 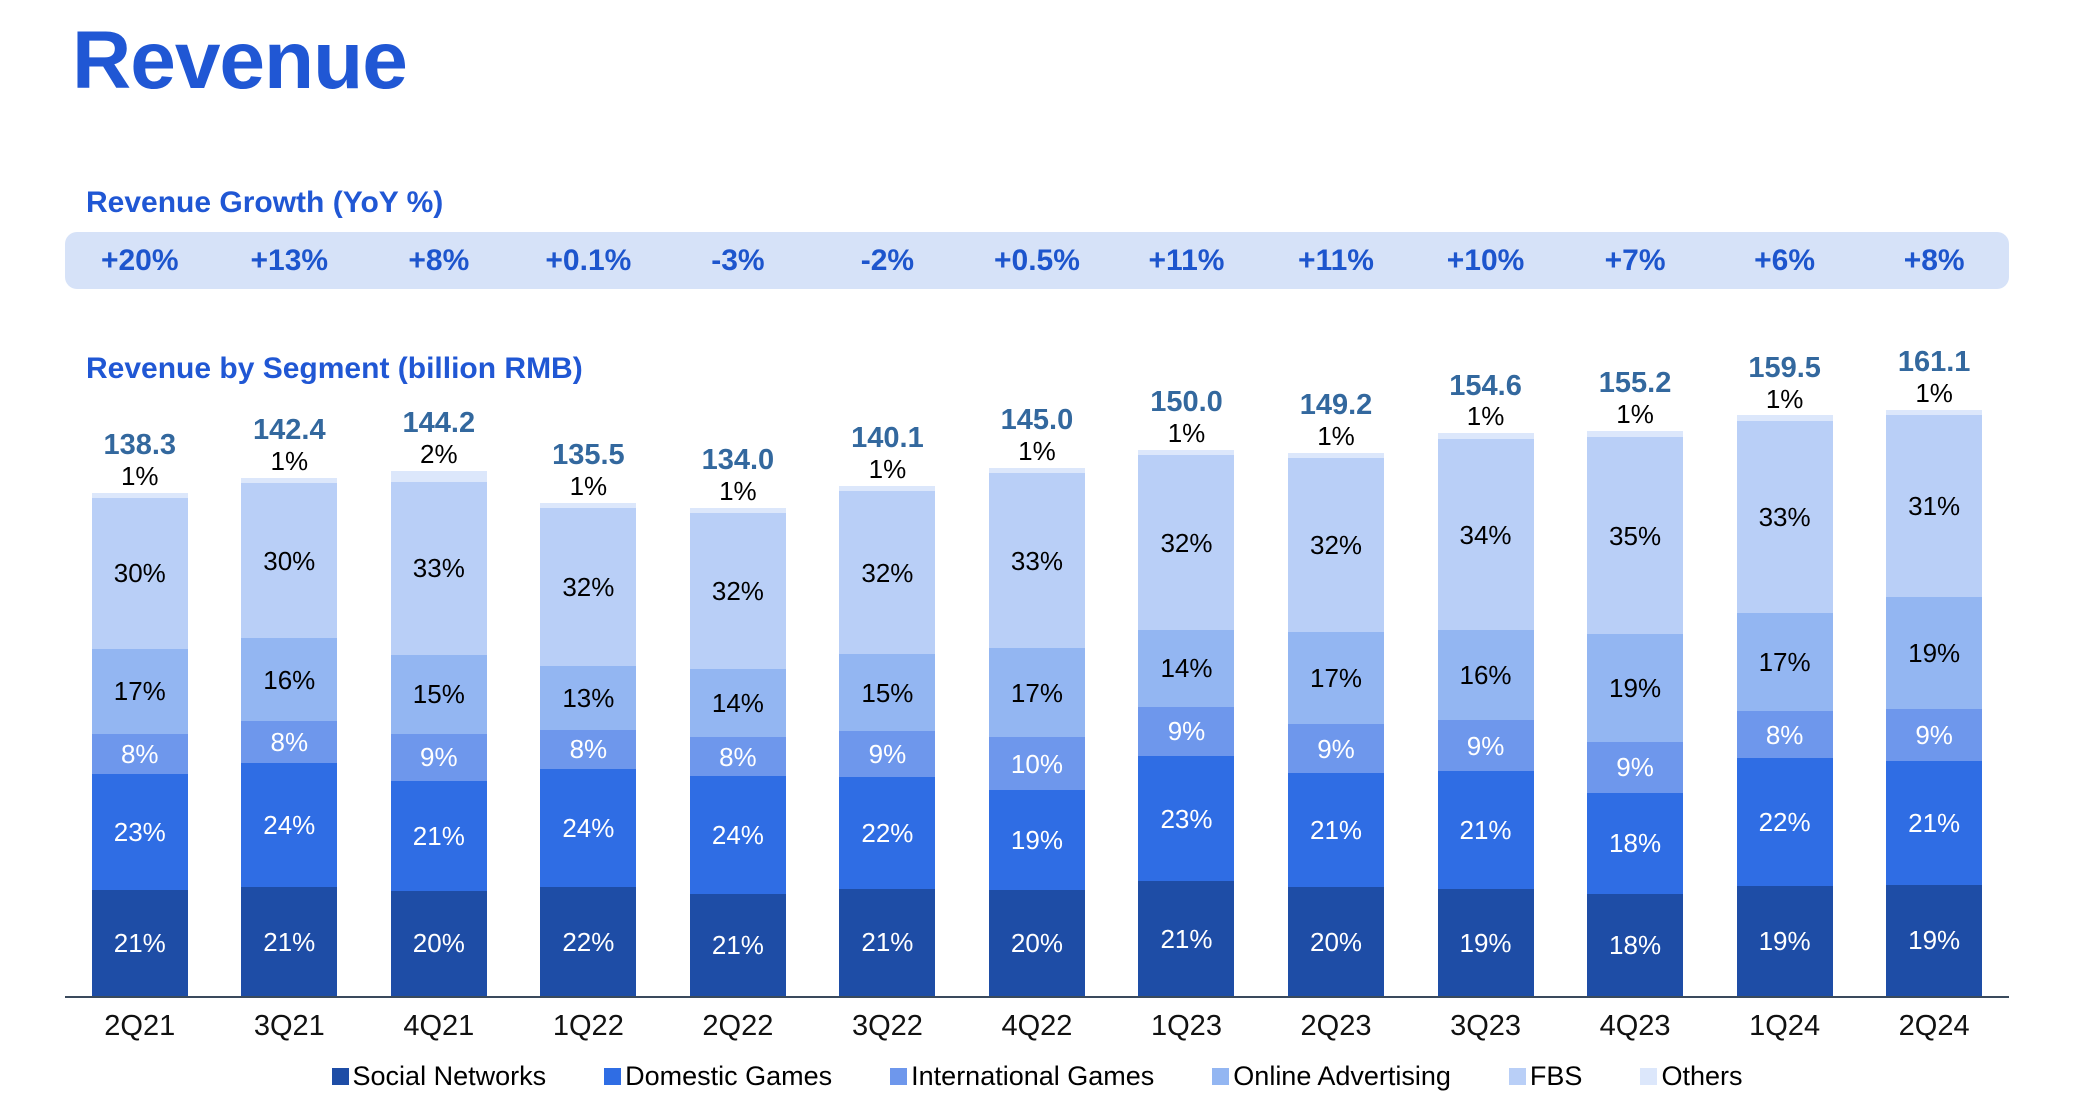 I want to click on legend-label: Social Networks, so click(x=449, y=1076).